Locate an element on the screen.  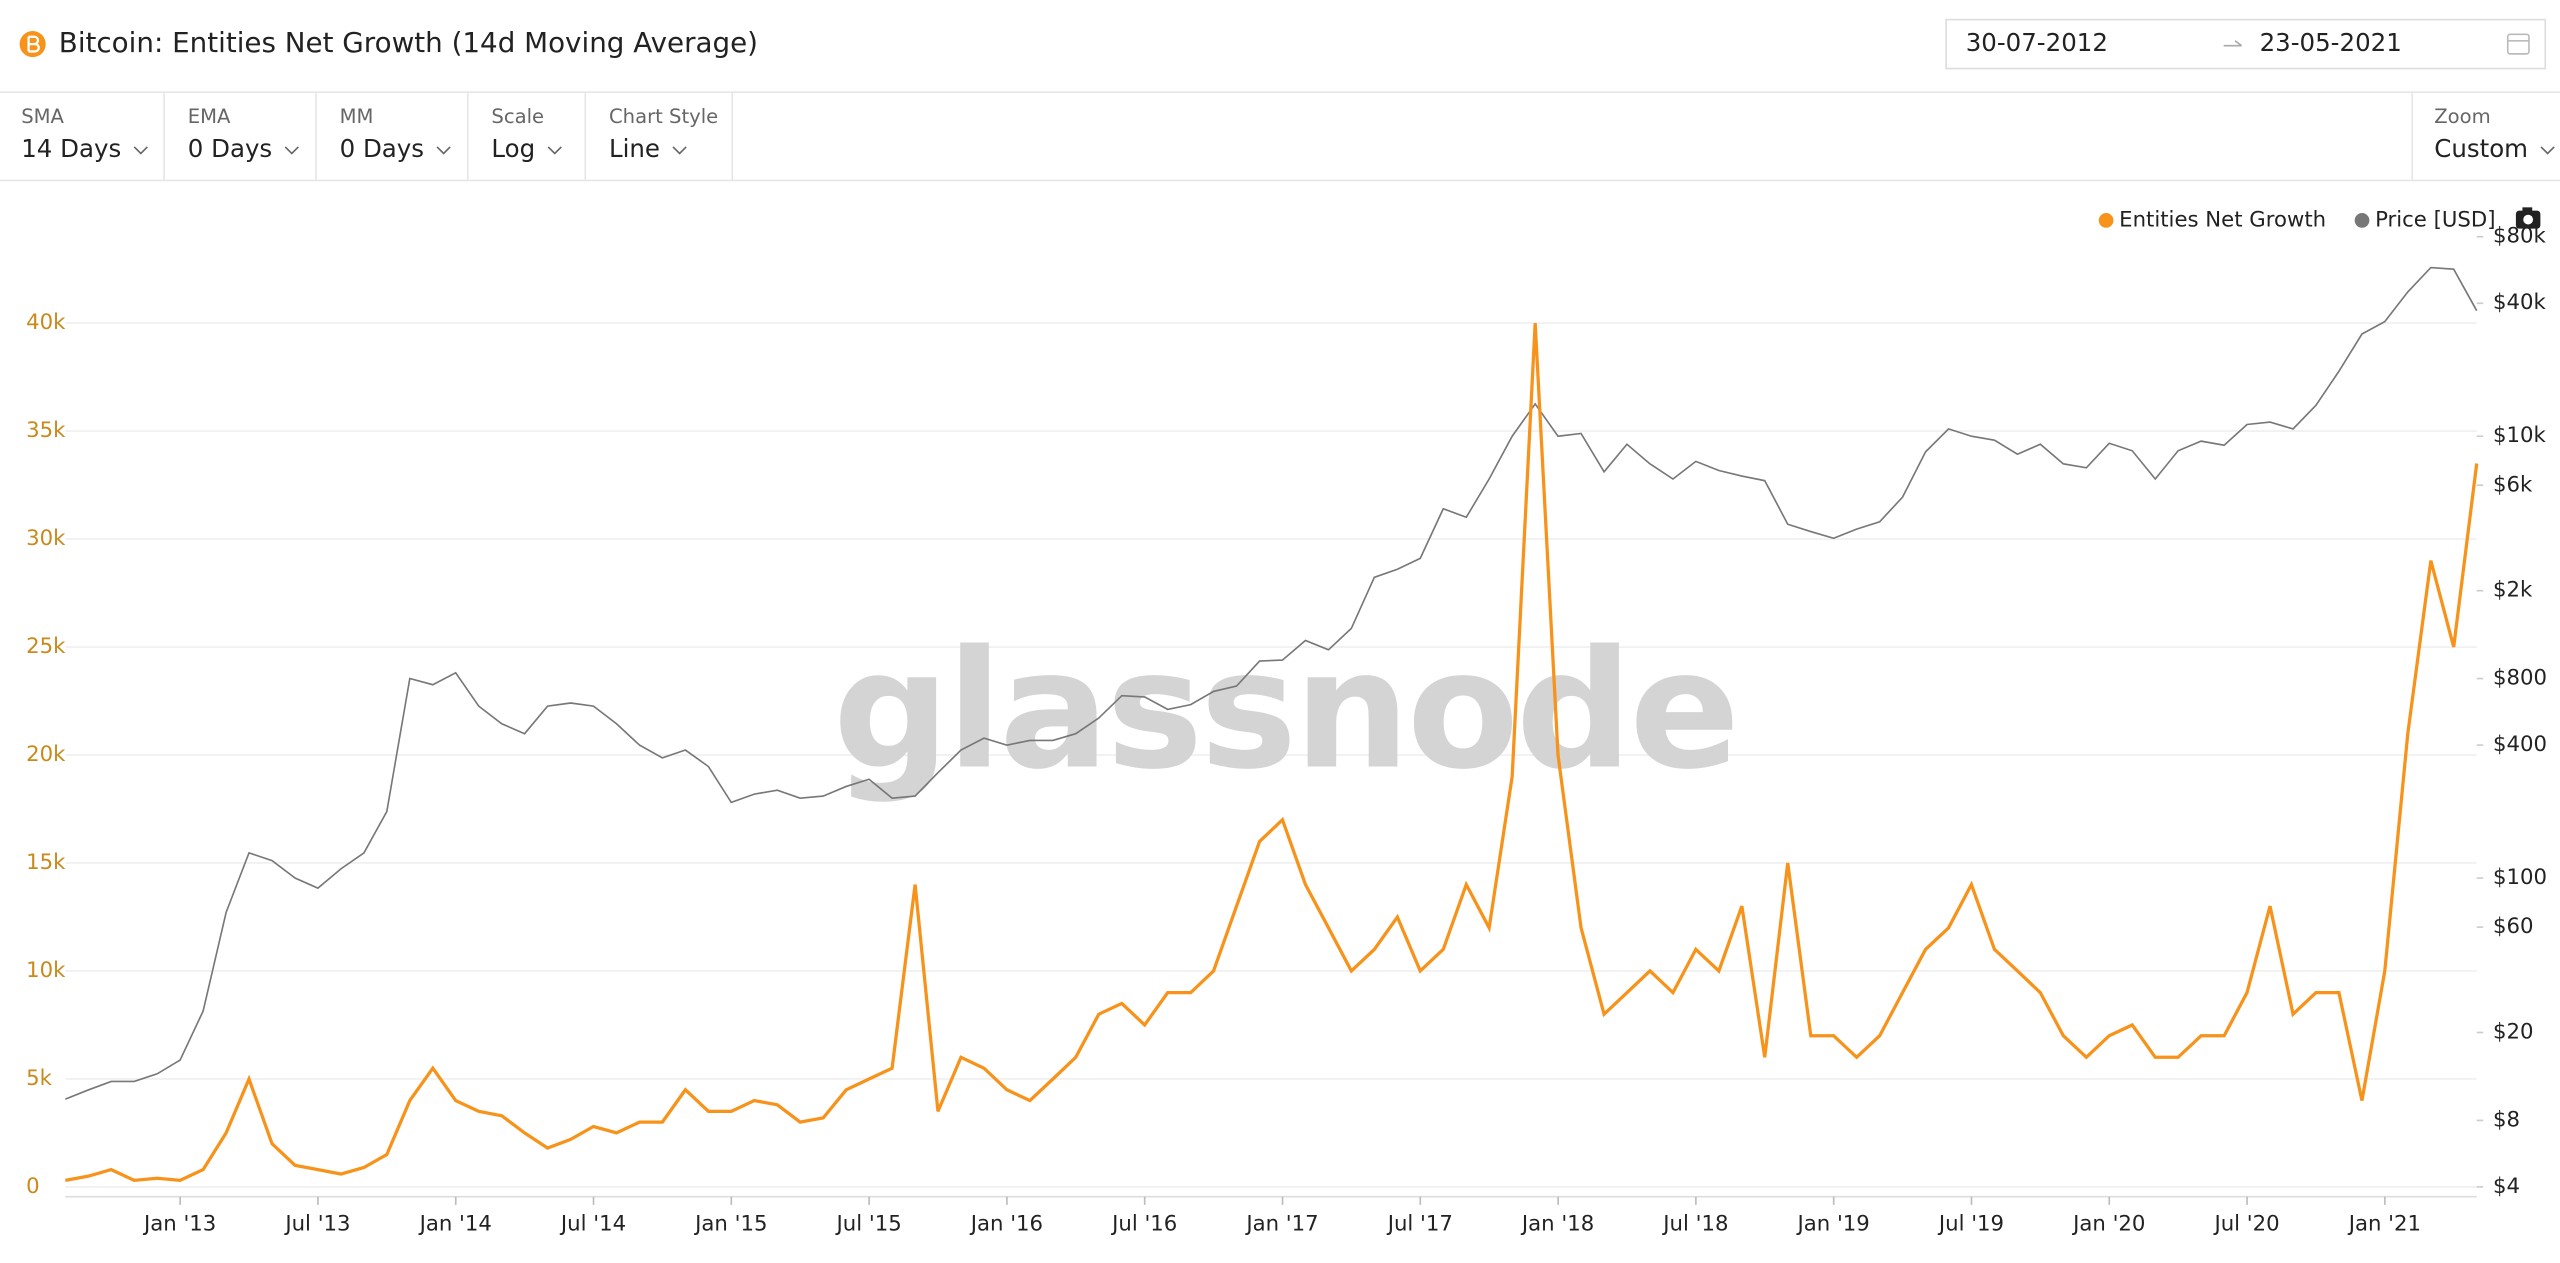
y2-tick-label: $20 is located at coordinates (2513, 1032).